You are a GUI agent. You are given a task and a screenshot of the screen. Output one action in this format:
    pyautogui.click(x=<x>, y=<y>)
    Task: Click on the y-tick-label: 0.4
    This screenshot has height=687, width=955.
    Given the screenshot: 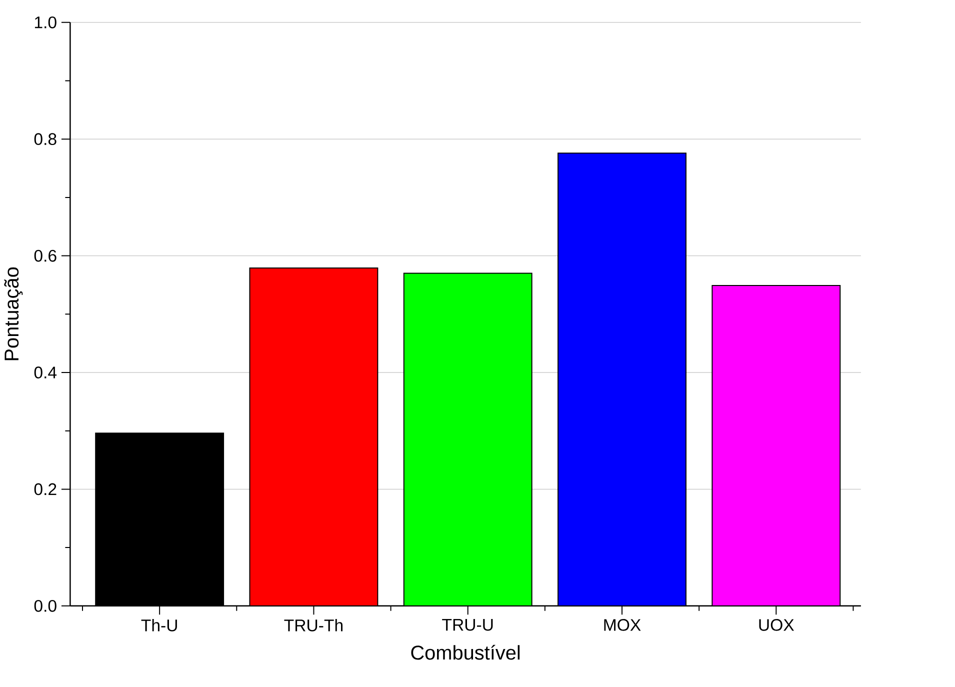 What is the action you would take?
    pyautogui.click(x=45, y=372)
    